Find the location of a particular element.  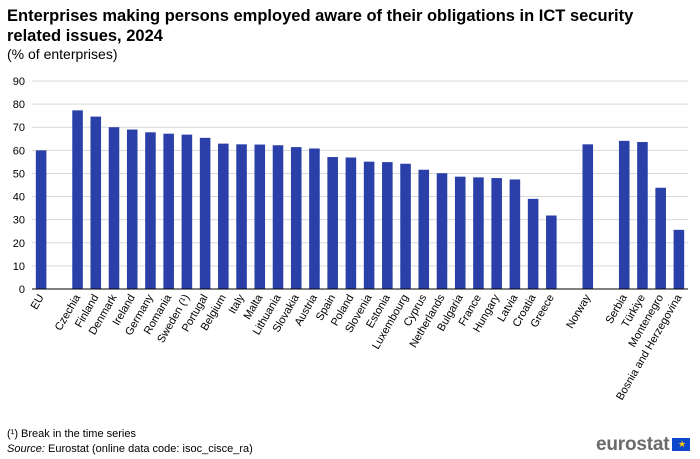

x-tick-label: Norway is located at coordinates (578, 311).